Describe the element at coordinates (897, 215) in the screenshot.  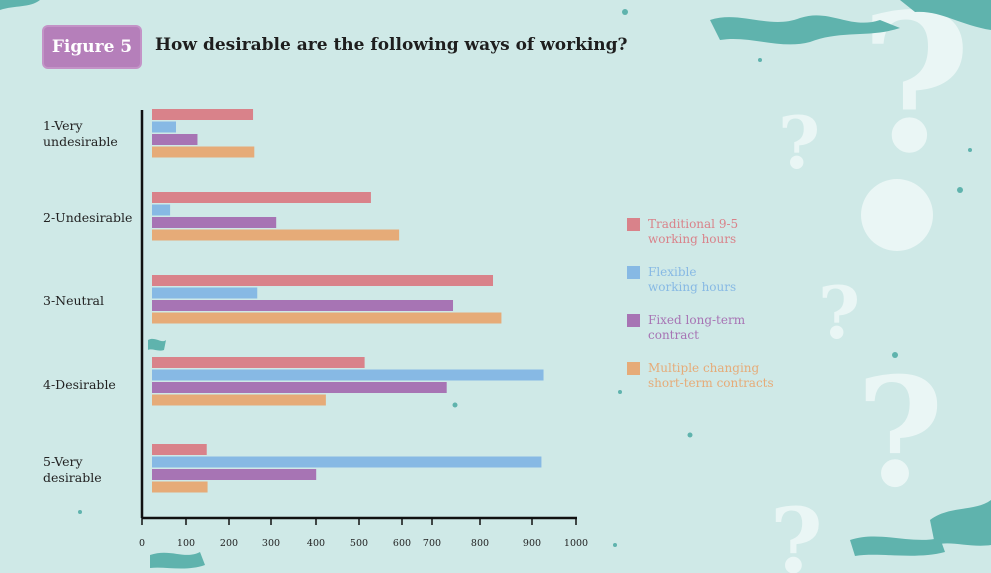
I see `dot-shape` at that location.